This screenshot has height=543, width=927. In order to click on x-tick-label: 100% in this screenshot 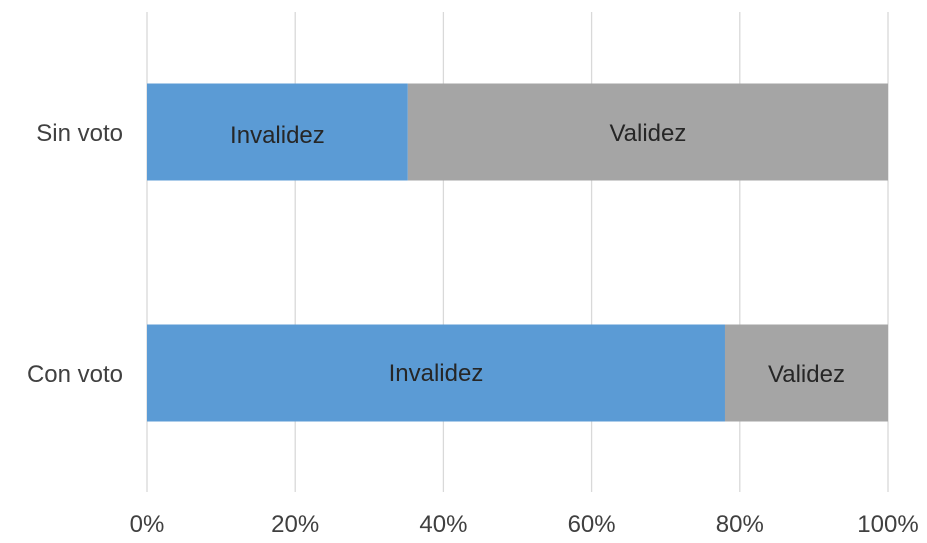, I will do `click(887, 524)`.